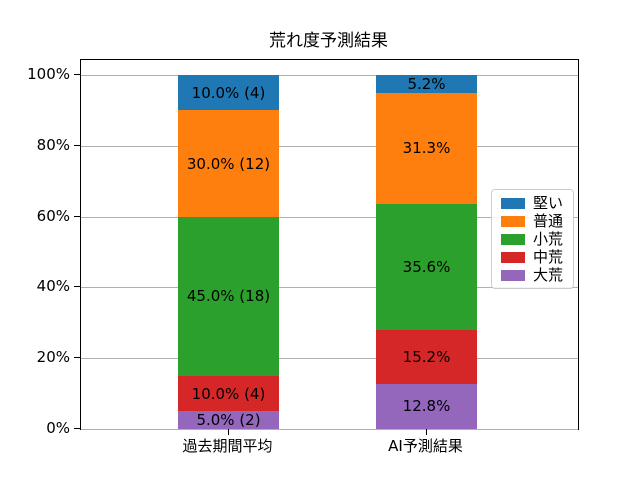 Image resolution: width=640 pixels, height=480 pixels. I want to click on y-tick-label: 20%, so click(53, 357).